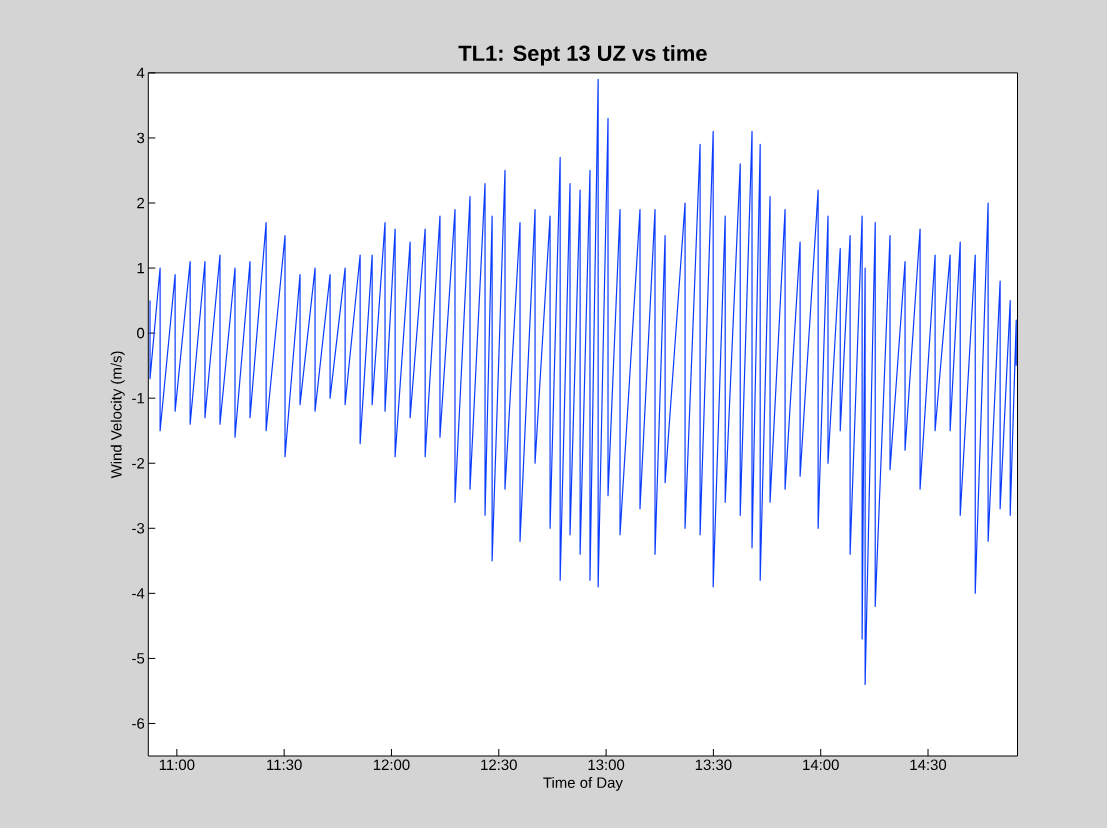  Describe the element at coordinates (141, 203) in the screenshot. I see `y-tick-label: 2` at that location.